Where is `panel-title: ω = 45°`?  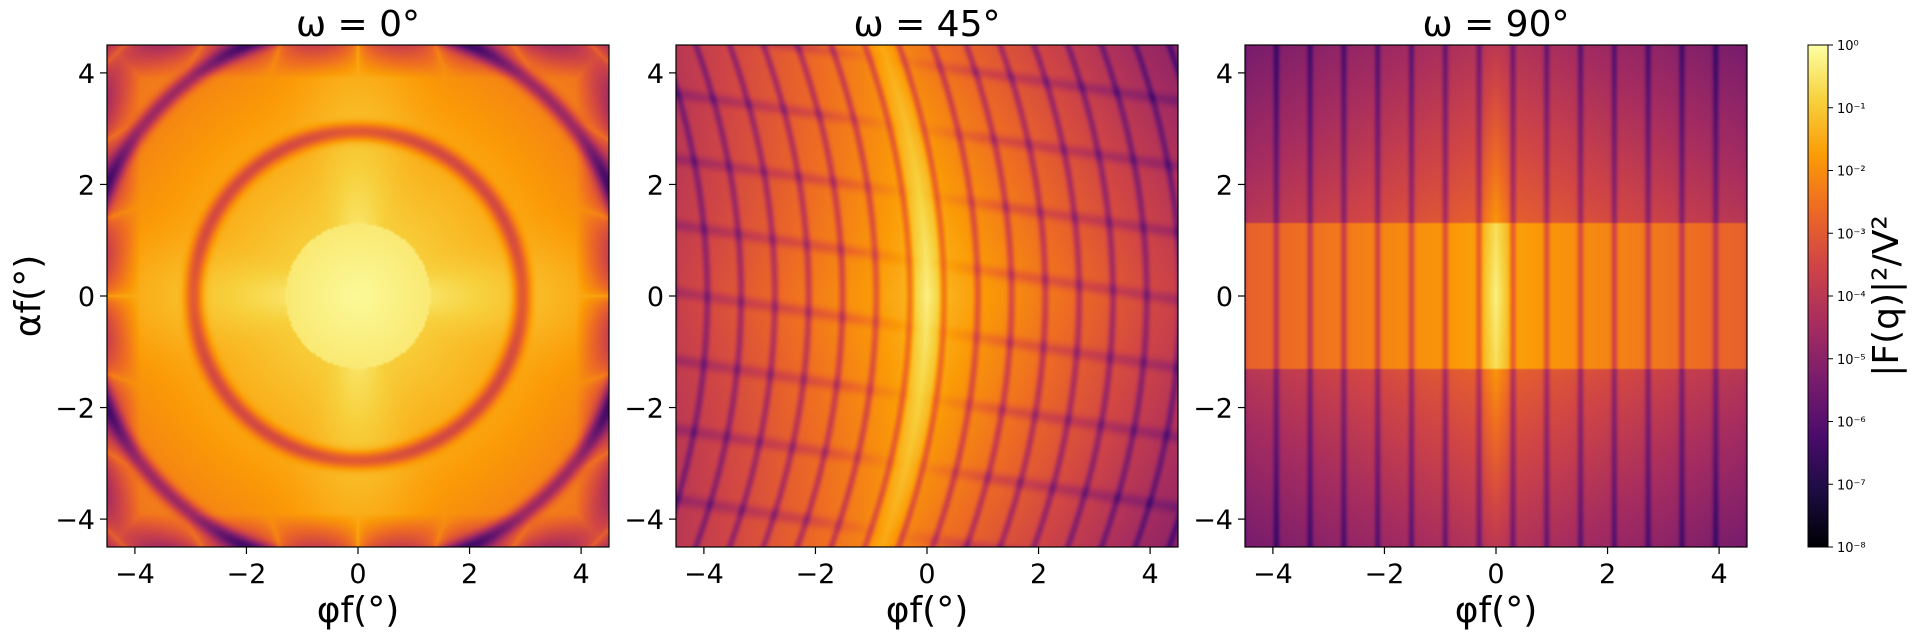 panel-title: ω = 45° is located at coordinates (926, 24).